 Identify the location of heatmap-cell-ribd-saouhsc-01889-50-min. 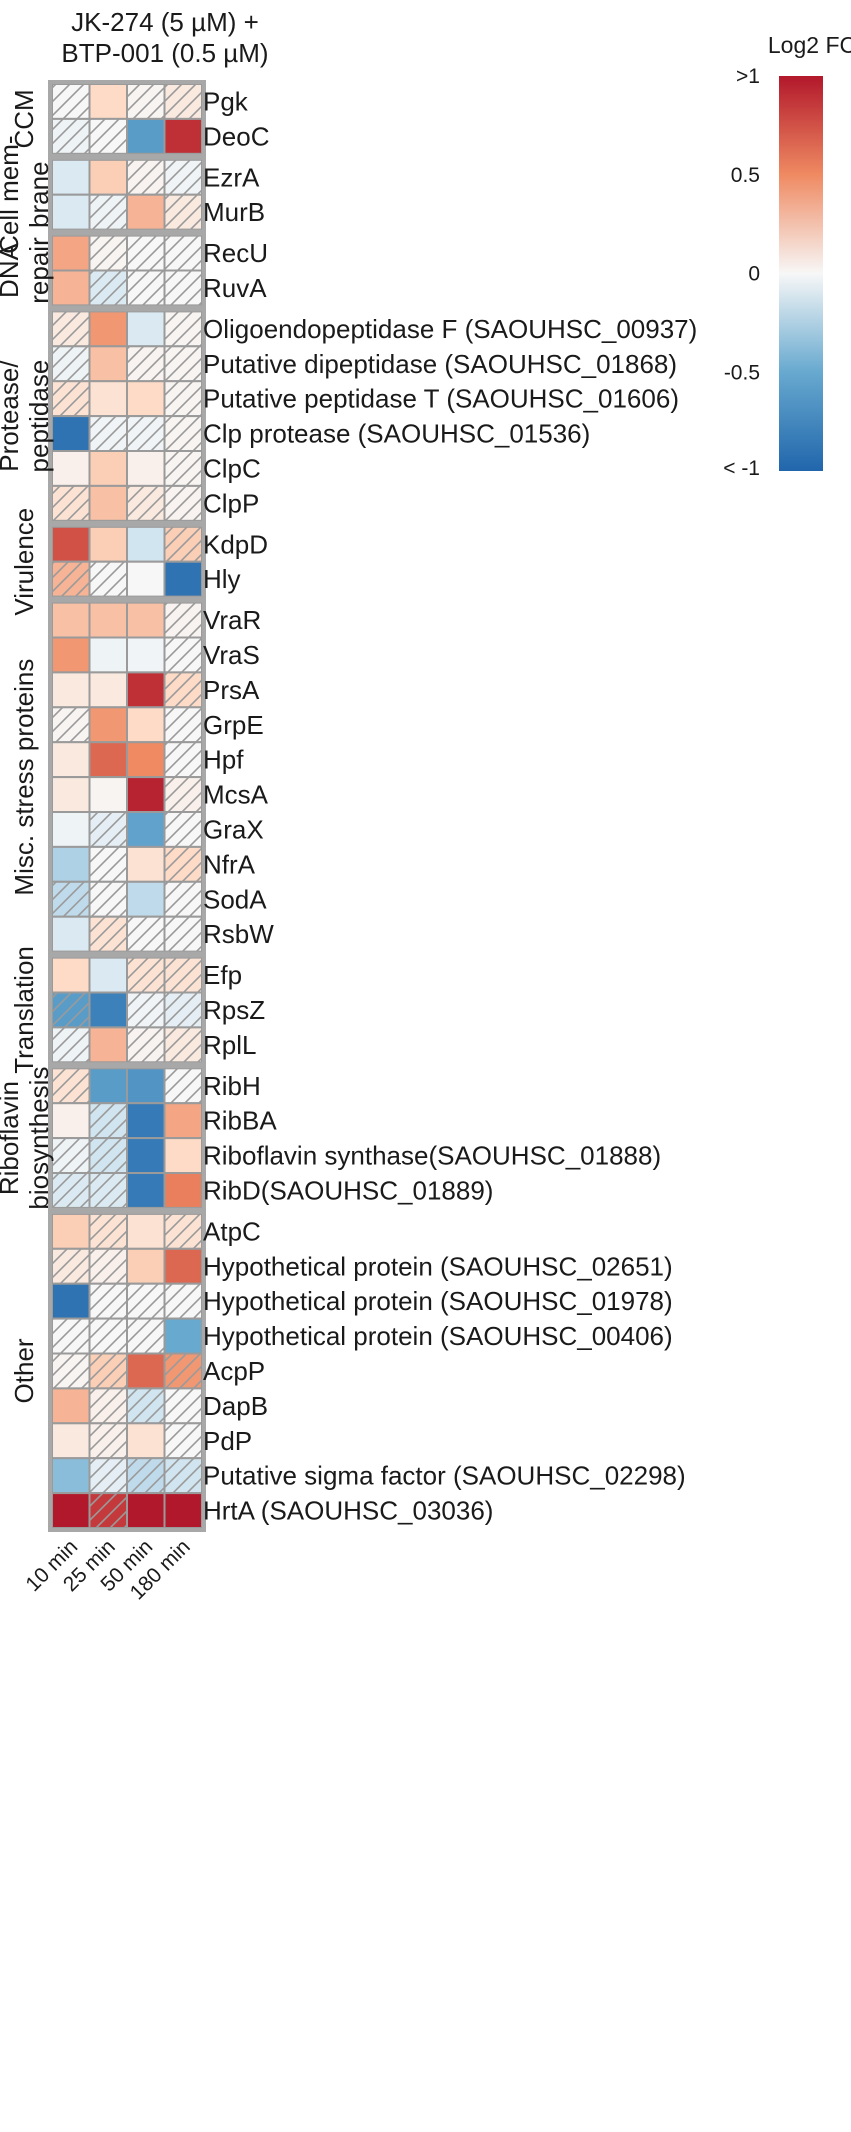
(146, 1190).